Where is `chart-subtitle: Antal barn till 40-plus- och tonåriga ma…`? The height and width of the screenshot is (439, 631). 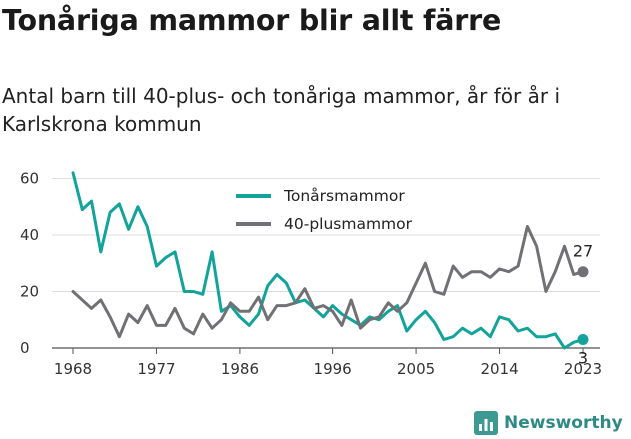 chart-subtitle: Antal barn till 40-plus- och tonåriga ma… is located at coordinates (281, 110).